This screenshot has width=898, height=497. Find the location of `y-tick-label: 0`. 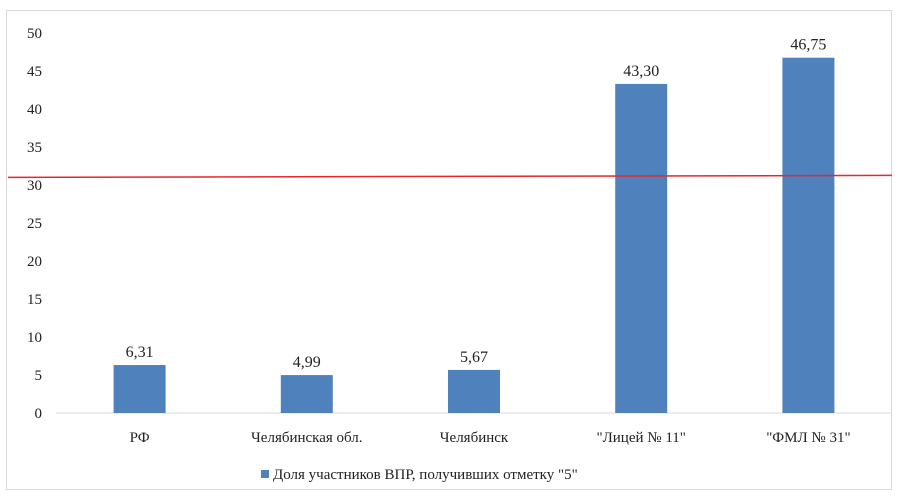

y-tick-label: 0 is located at coordinates (39, 414).